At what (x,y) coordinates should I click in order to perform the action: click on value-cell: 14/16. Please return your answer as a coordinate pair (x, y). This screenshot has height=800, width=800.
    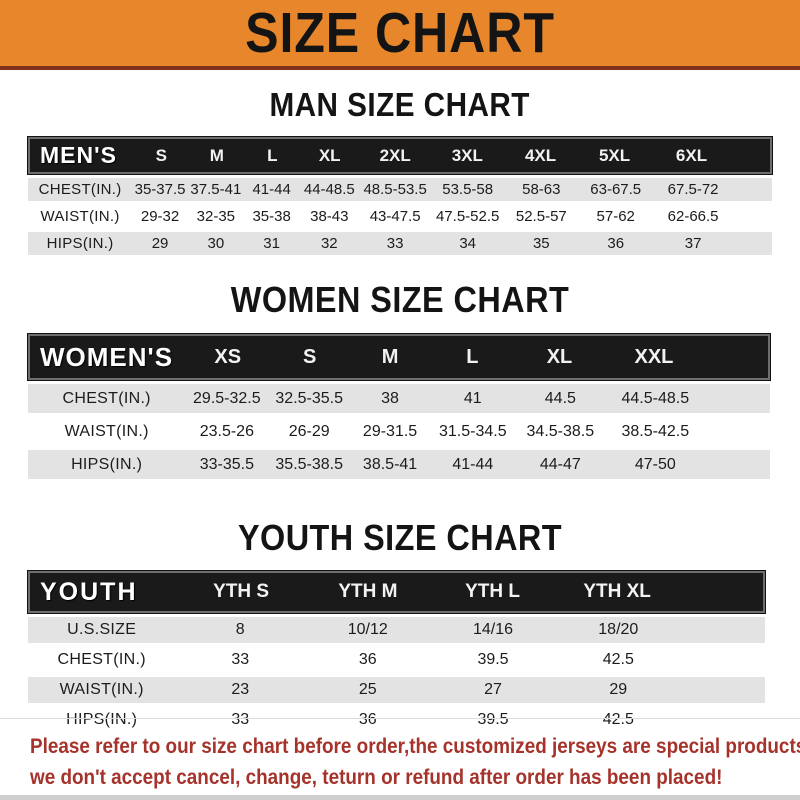
    Looking at the image, I should click on (493, 629).